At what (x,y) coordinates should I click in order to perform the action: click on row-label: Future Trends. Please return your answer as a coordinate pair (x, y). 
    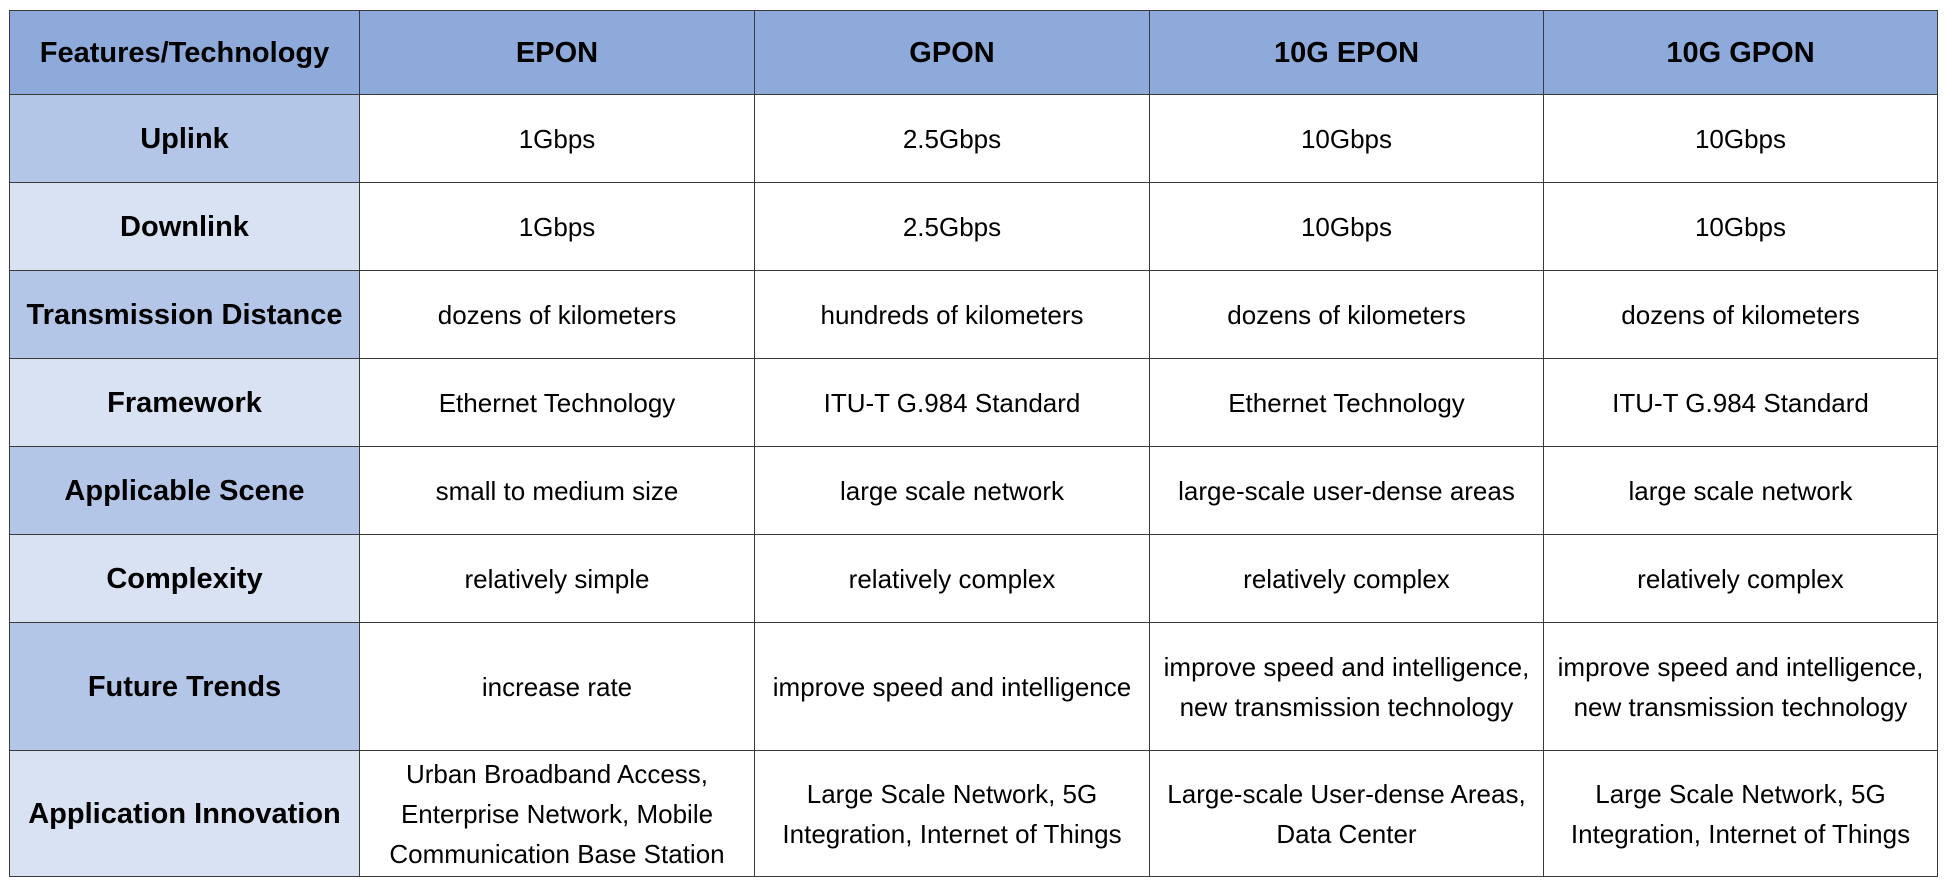
    Looking at the image, I should click on (184, 686).